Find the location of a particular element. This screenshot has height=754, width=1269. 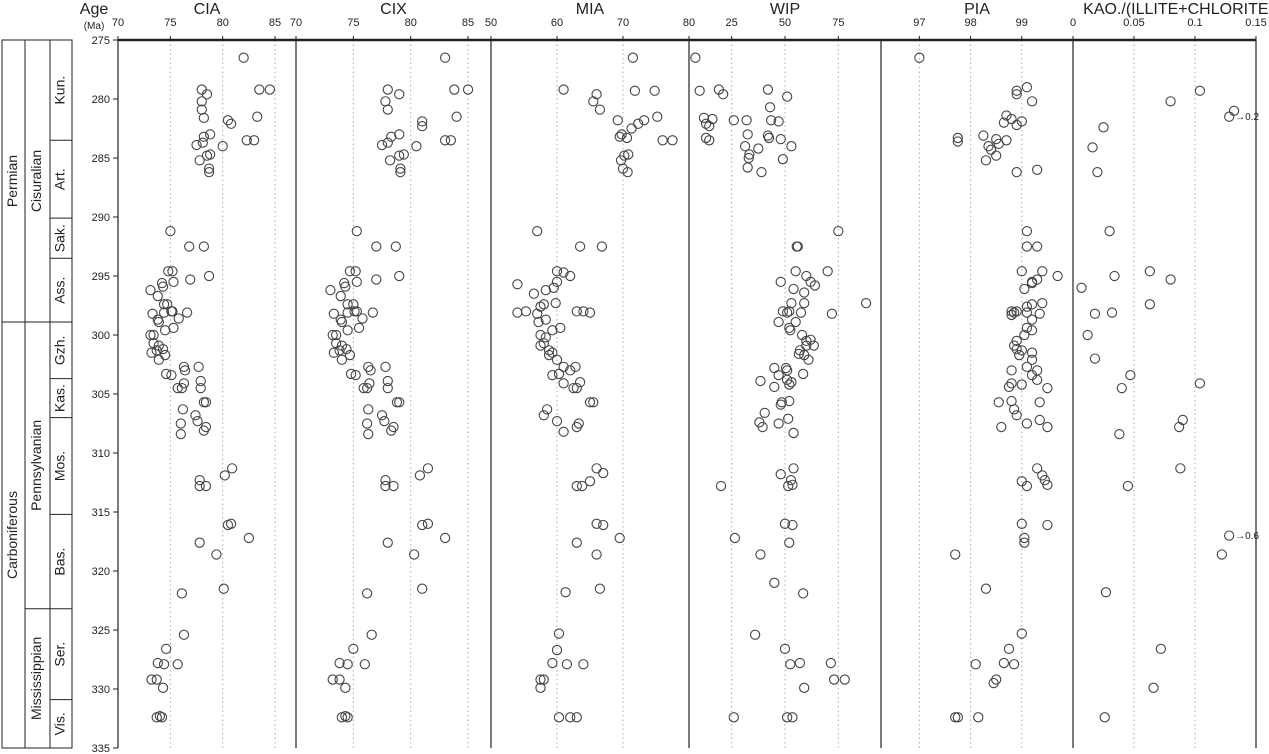

age-tick-label: 300 is located at coordinates (101, 336).